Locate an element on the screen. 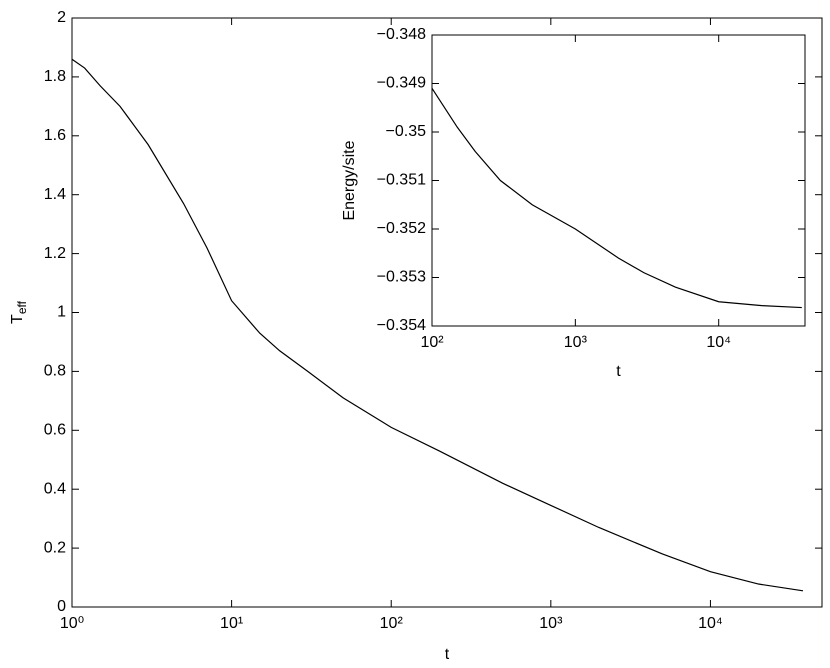 This screenshot has height=668, width=830. x-tick-label: 10⁰ is located at coordinates (72, 623).